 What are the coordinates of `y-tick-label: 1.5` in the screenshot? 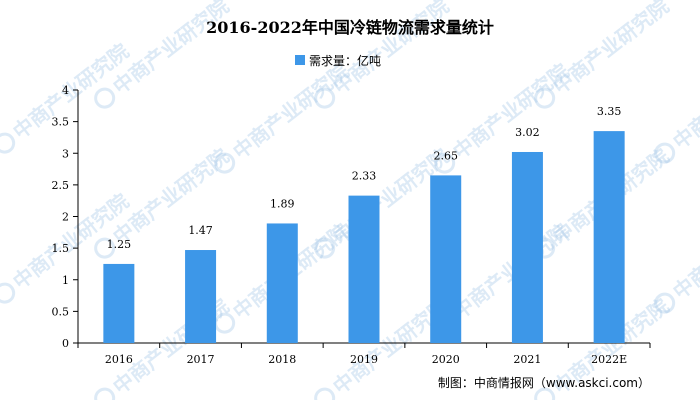 It's located at (61, 248).